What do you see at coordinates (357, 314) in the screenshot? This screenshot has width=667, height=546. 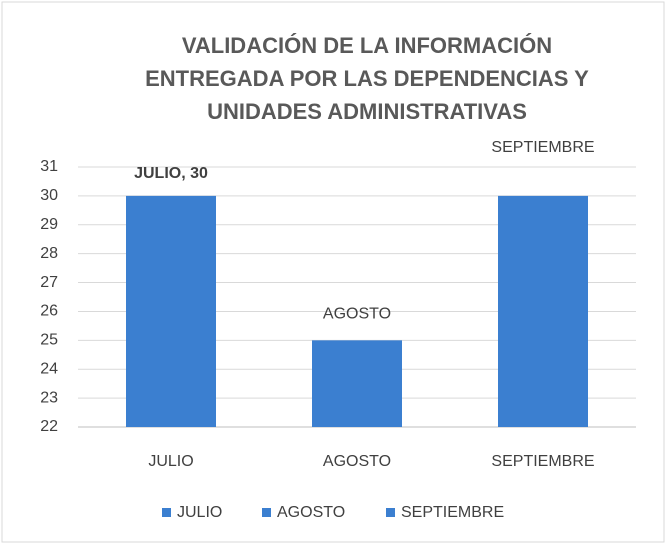 I see `data-label: AGOSTO` at bounding box center [357, 314].